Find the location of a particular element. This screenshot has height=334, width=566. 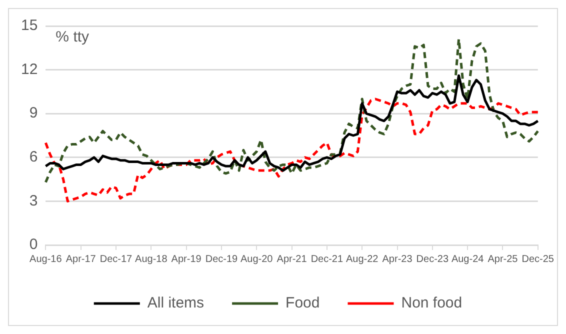

x-tick-label: Aug-16 is located at coordinates (46, 259).